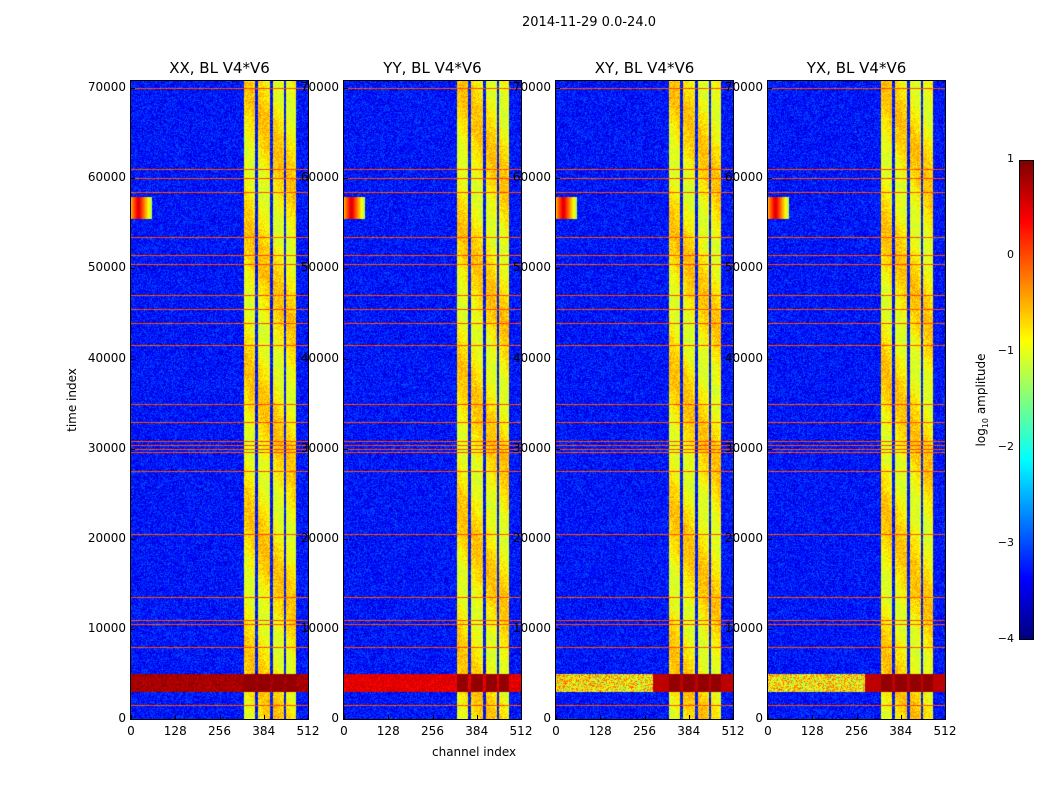 The image size is (1050, 800). What do you see at coordinates (1010, 254) in the screenshot?
I see `colorbar-tick-label: 0` at bounding box center [1010, 254].